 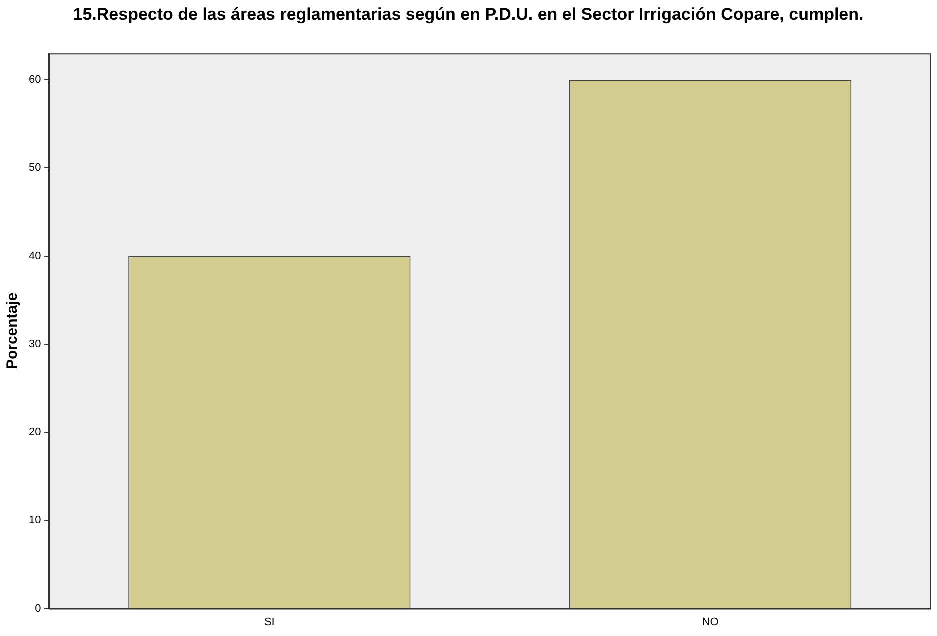 What do you see at coordinates (269, 622) in the screenshot?
I see `x-tick-label: SI` at bounding box center [269, 622].